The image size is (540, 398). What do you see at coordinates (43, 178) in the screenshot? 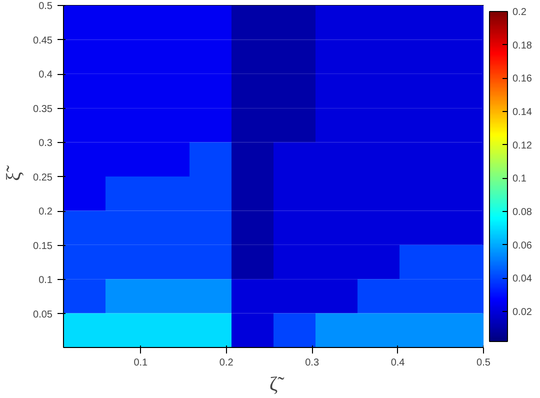
I see `y-tick-label: 0.25` at bounding box center [43, 178].